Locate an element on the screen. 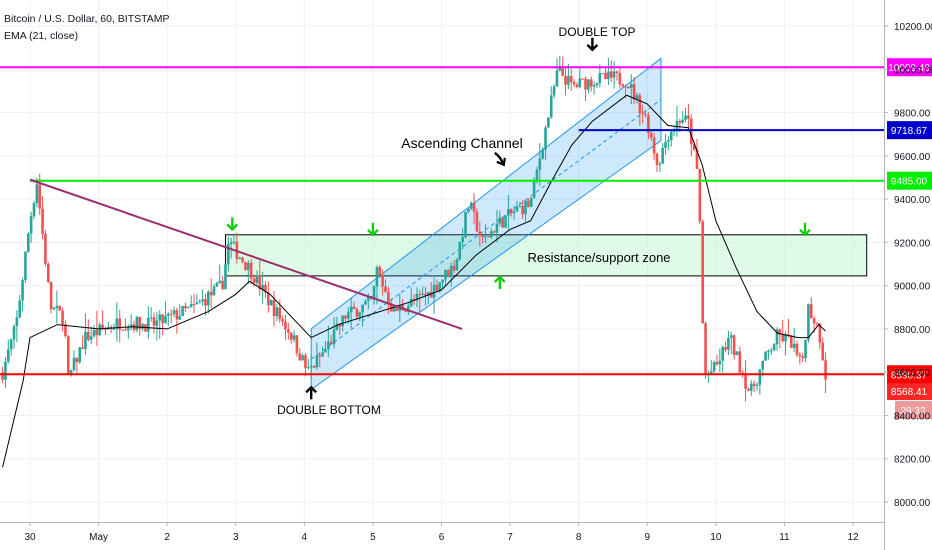 The image size is (932, 550). price-tag-last-label: 8568.41 is located at coordinates (909, 392).